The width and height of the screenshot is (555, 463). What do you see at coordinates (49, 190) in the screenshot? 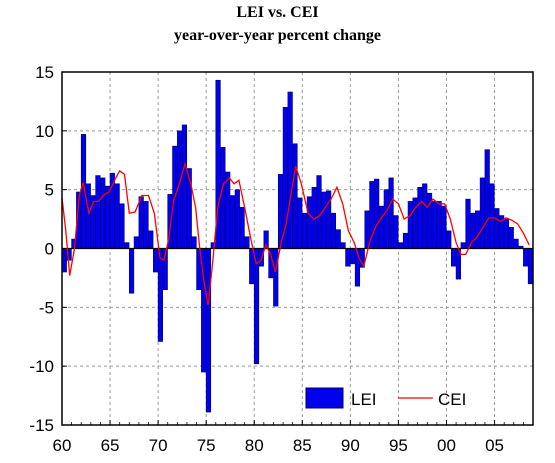
I see `y-tick-label: 5` at bounding box center [49, 190].